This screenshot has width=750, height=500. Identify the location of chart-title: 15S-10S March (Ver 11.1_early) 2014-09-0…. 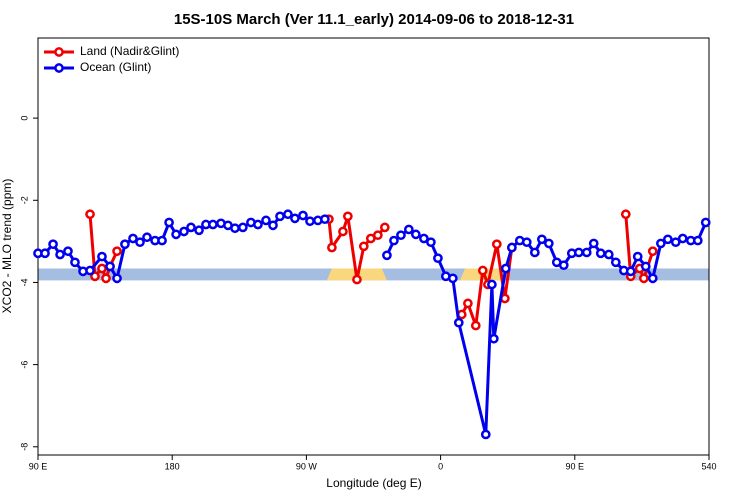
(374, 19).